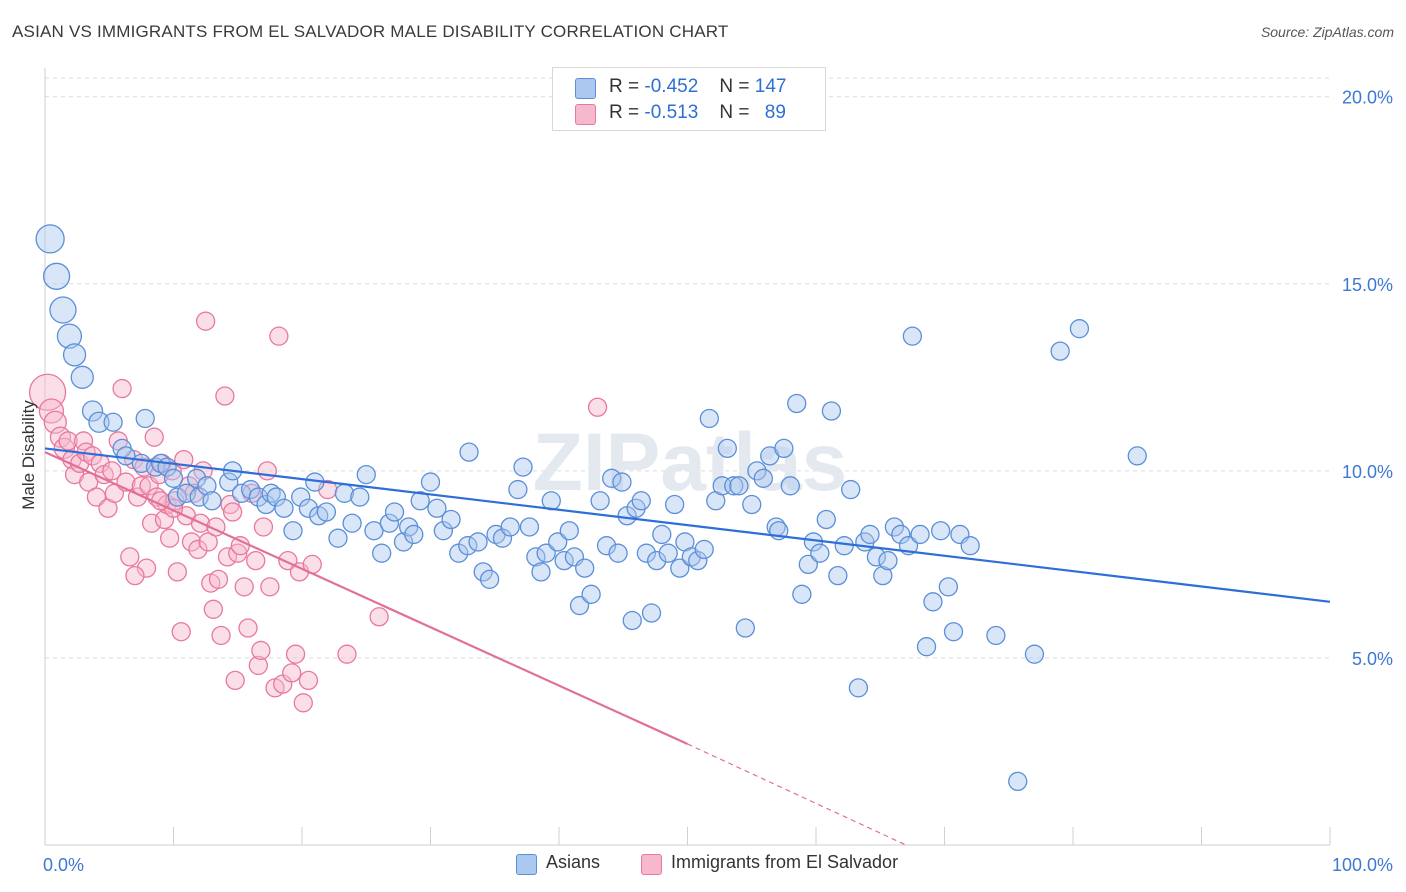  Describe the element at coordinates (1362, 865) in the screenshot. I see `x-tick-label-max: 100.0%` at that location.